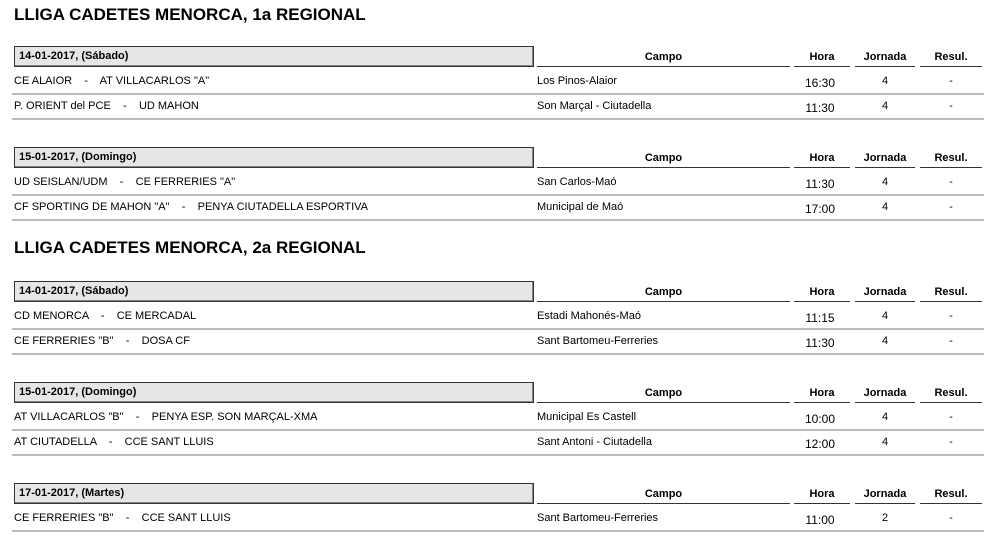 The width and height of the screenshot is (1000, 542). I want to click on home-team: CF SPORTING DE MAHON "A", so click(92, 207).